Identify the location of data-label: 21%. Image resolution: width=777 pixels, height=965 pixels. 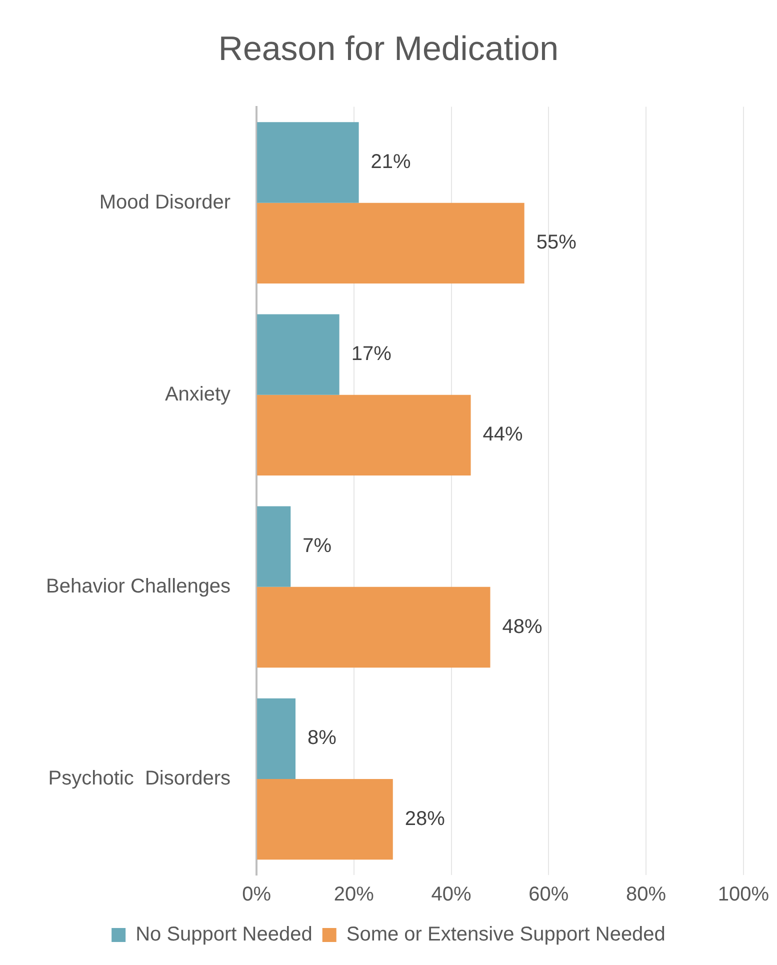
(391, 162).